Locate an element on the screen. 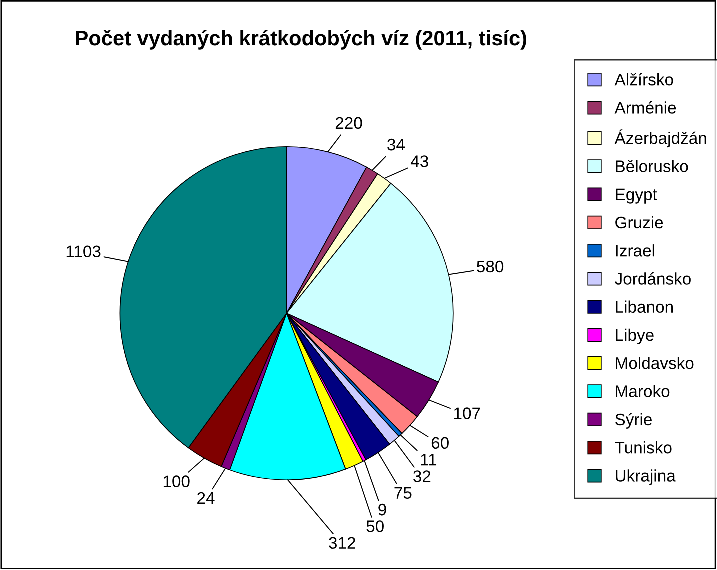 The width and height of the screenshot is (717, 570). legend-label: Sýrie is located at coordinates (634, 421).